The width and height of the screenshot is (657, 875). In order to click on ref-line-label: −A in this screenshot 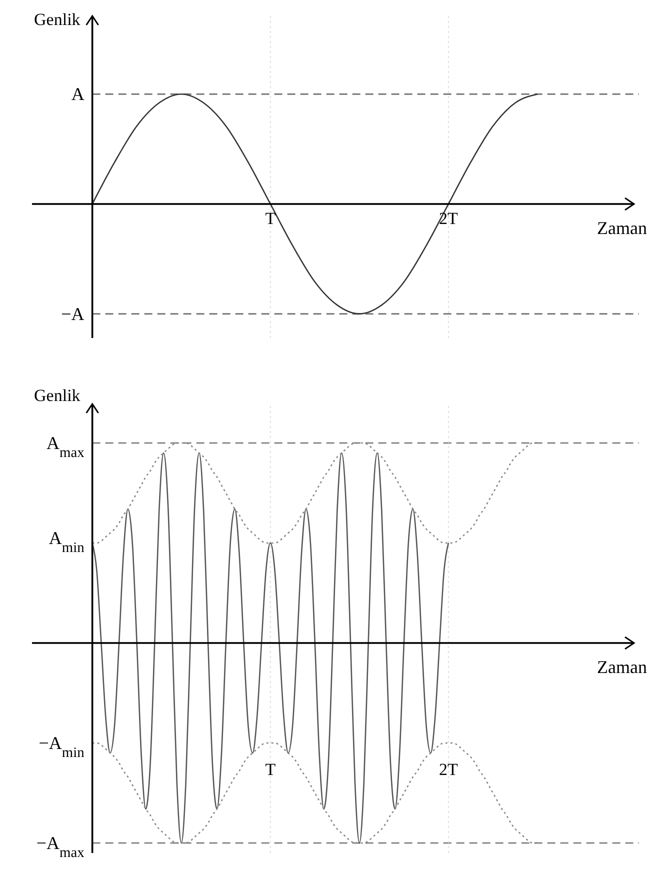, I will do `click(72, 314)`.